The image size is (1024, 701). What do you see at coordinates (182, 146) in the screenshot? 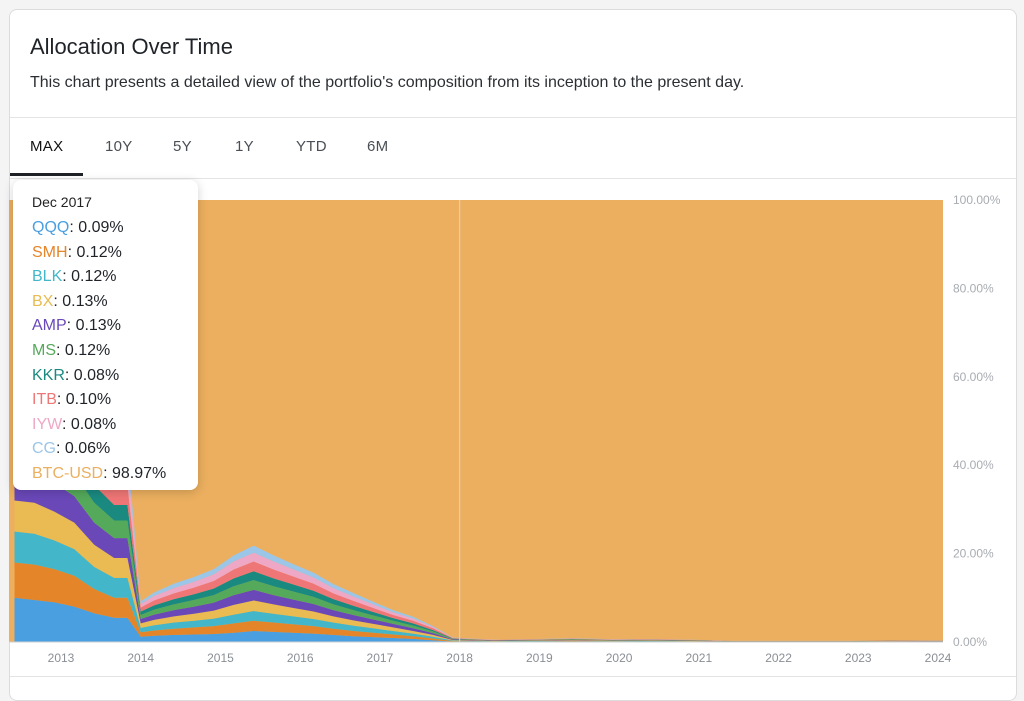
I see `tab-5y: 5Y` at bounding box center [182, 146].